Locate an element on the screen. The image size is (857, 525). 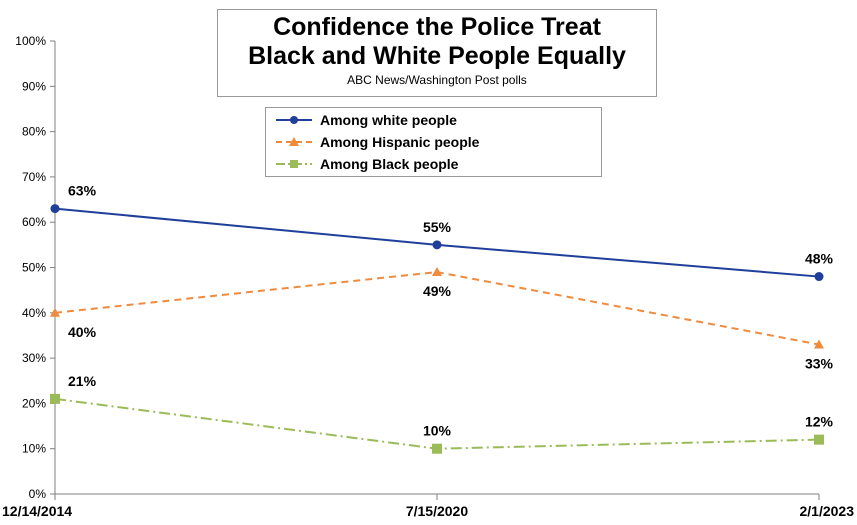
y-tick-label: 30% is located at coordinates (34, 358).